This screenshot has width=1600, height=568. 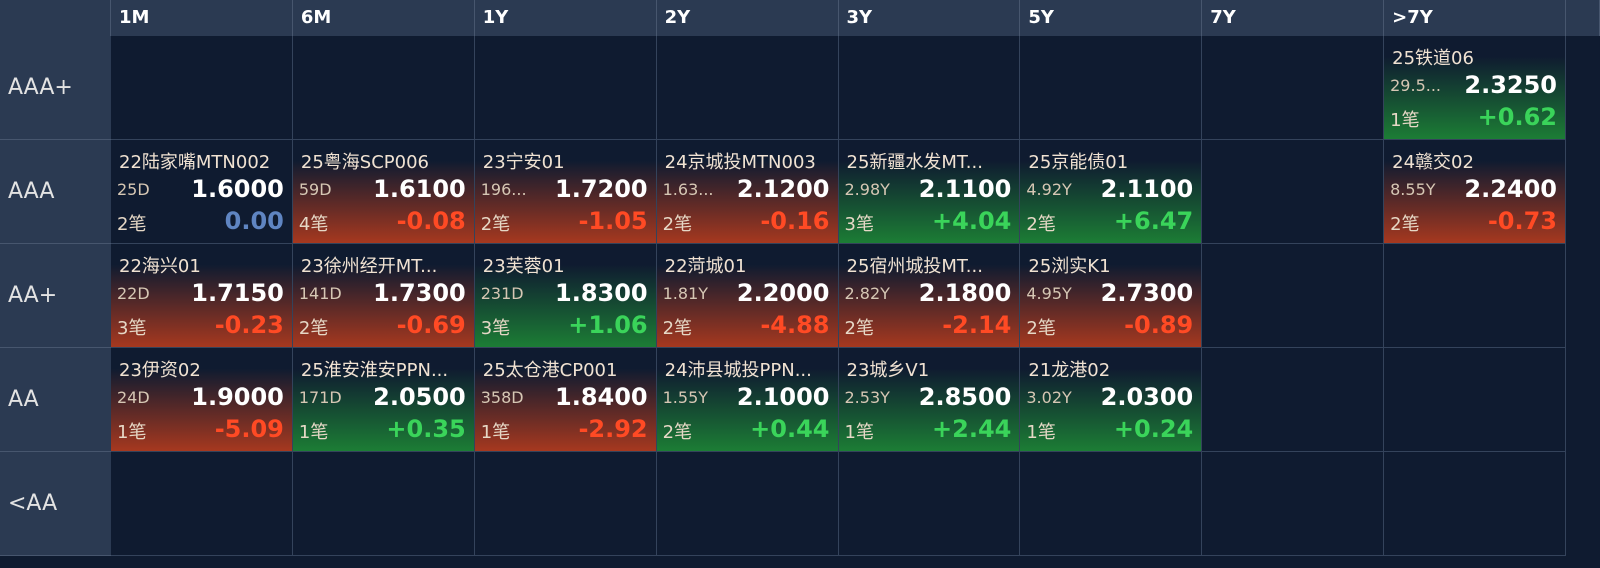 I want to click on bond-term: 231D, so click(x=502, y=293).